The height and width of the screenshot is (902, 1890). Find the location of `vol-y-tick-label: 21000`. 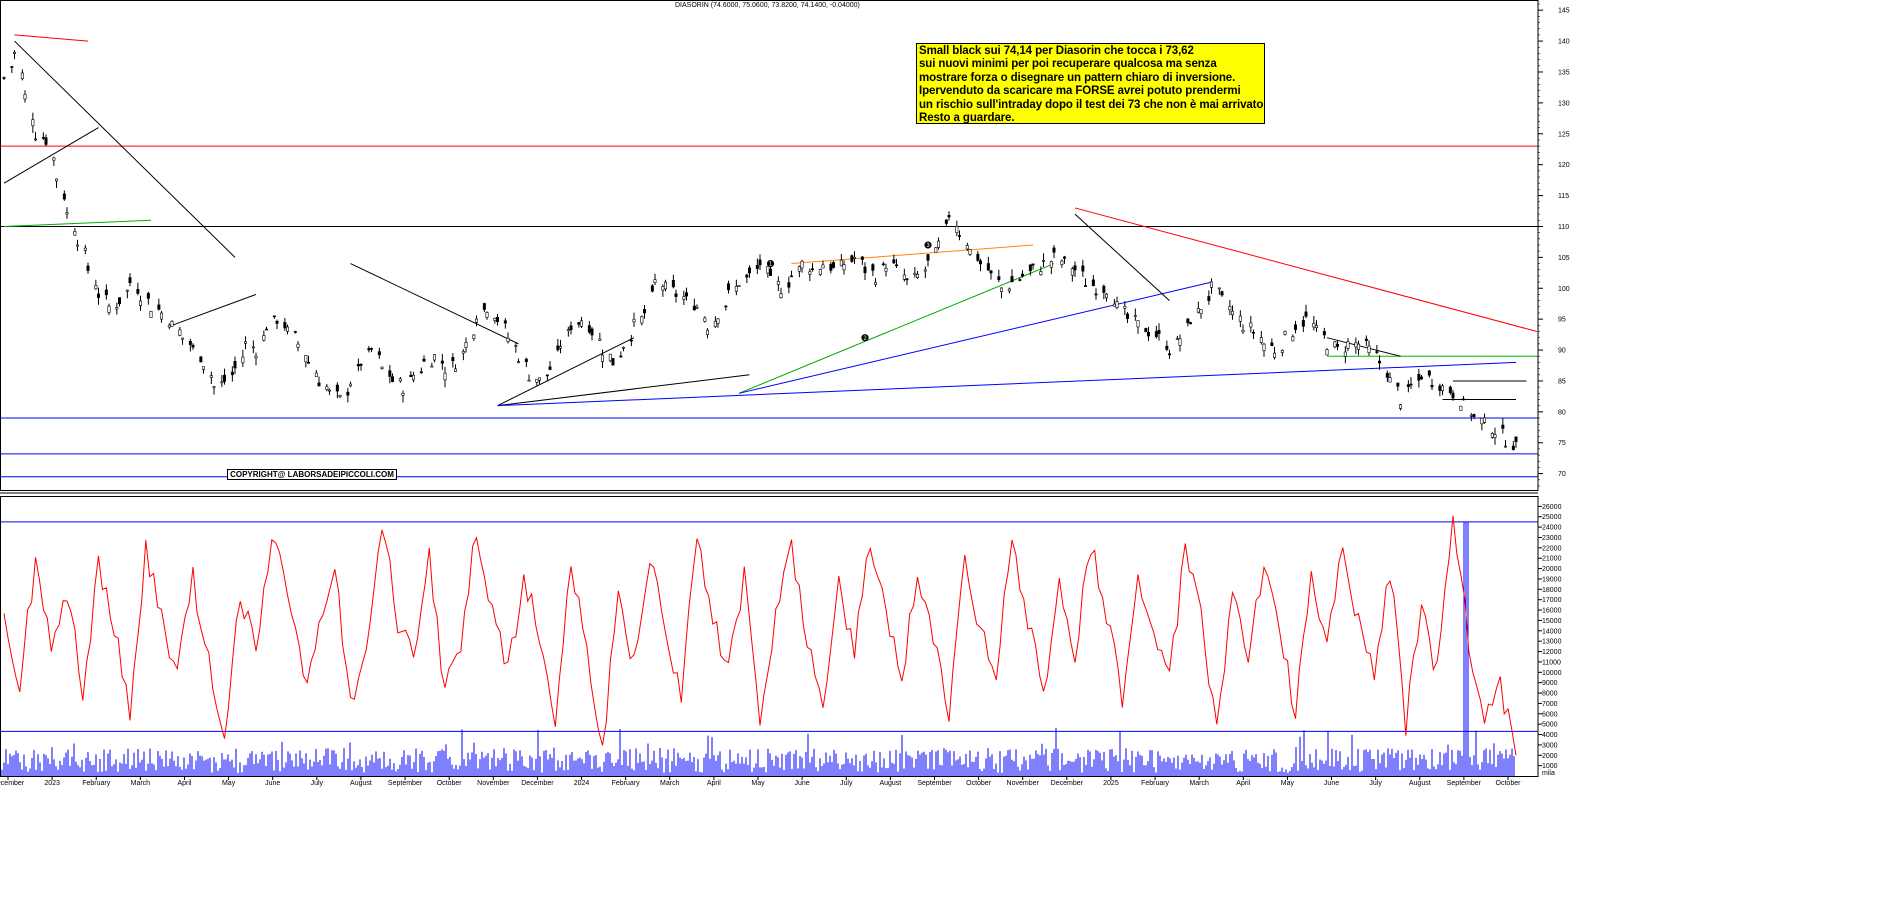

vol-y-tick-label: 21000 is located at coordinates (1552, 559).